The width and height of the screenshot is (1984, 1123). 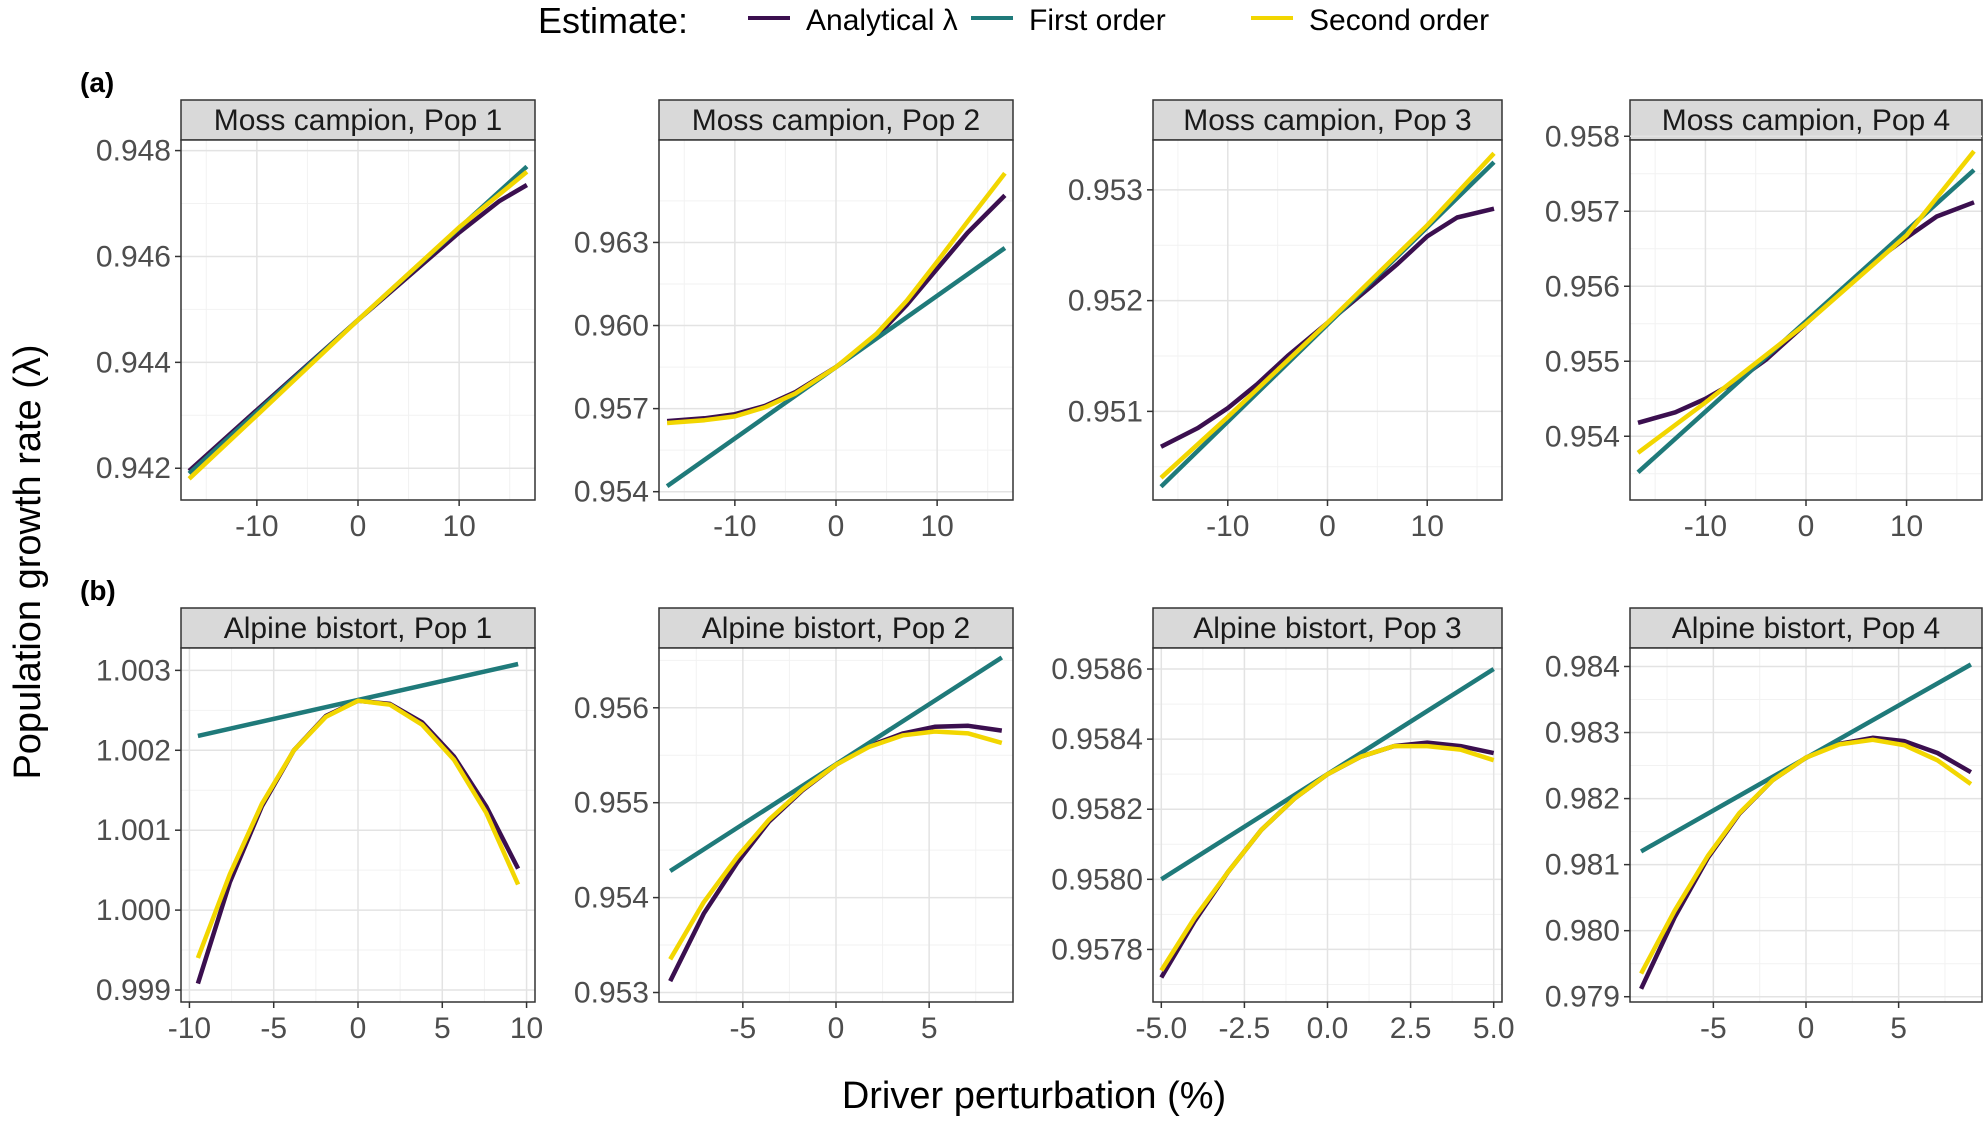 I want to click on y-tick-label: 1.003, so click(x=133, y=670).